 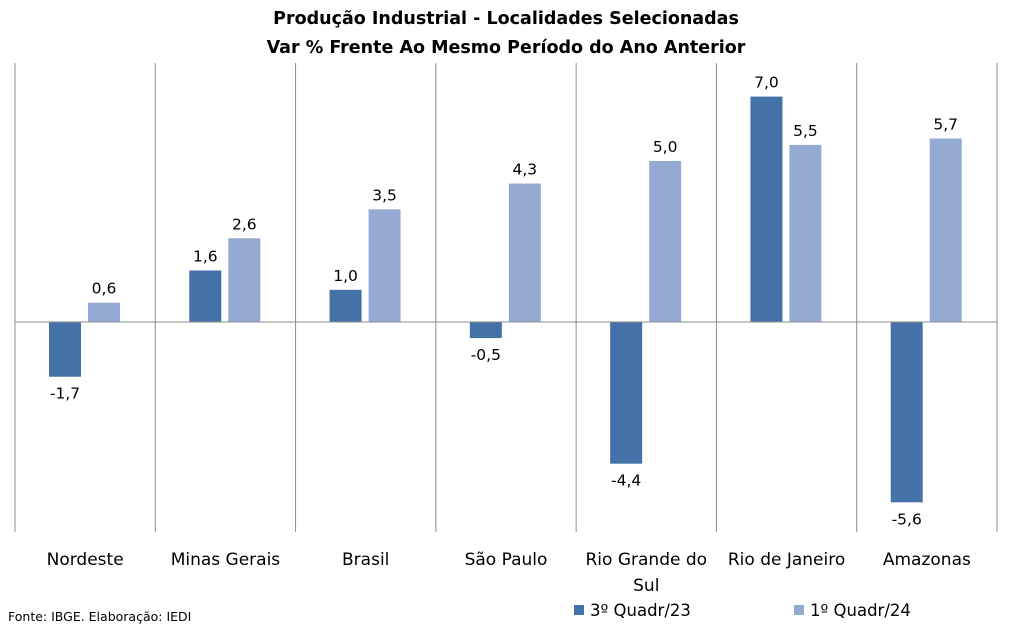 I want to click on data-label: 1,0, so click(x=345, y=276).